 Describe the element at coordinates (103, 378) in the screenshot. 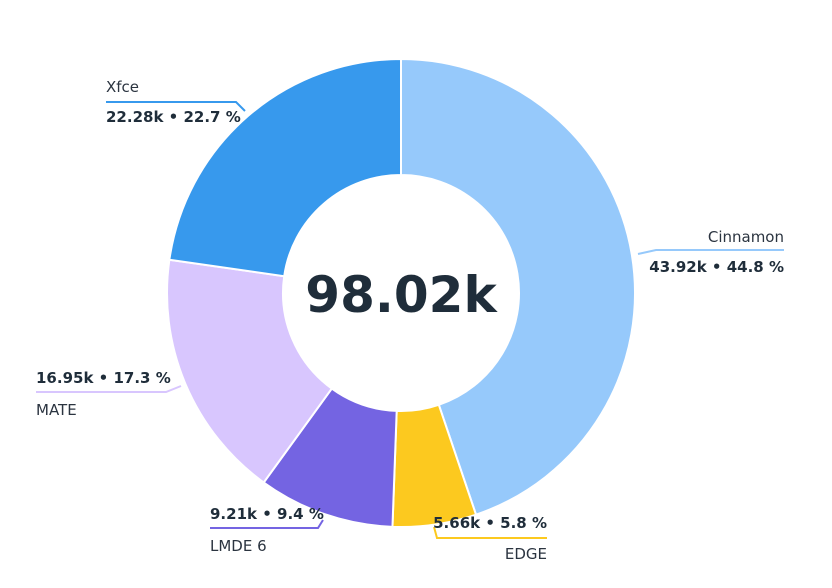

I see `label-value-mate: 16.95k • 17.3 %` at that location.